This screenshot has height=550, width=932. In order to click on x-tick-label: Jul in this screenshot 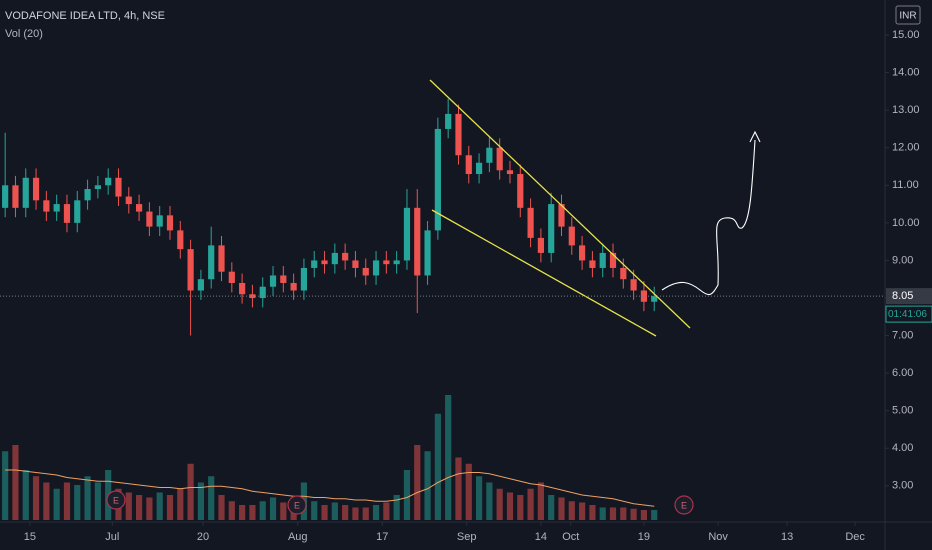, I will do `click(112, 537)`.